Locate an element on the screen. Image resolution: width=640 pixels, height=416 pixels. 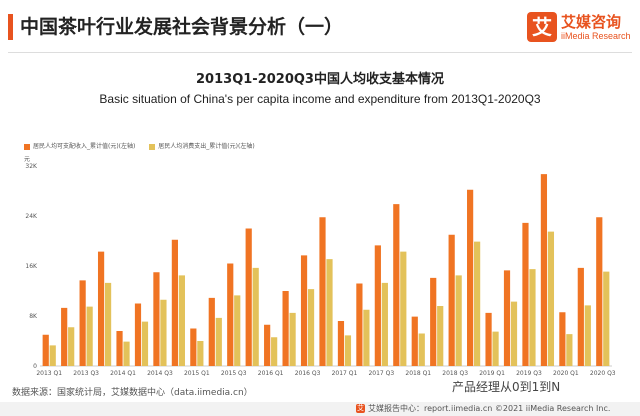
iimedia-logo: 艾 艾媒咨询 iiMedia Research is located at coordinates (582, 29).